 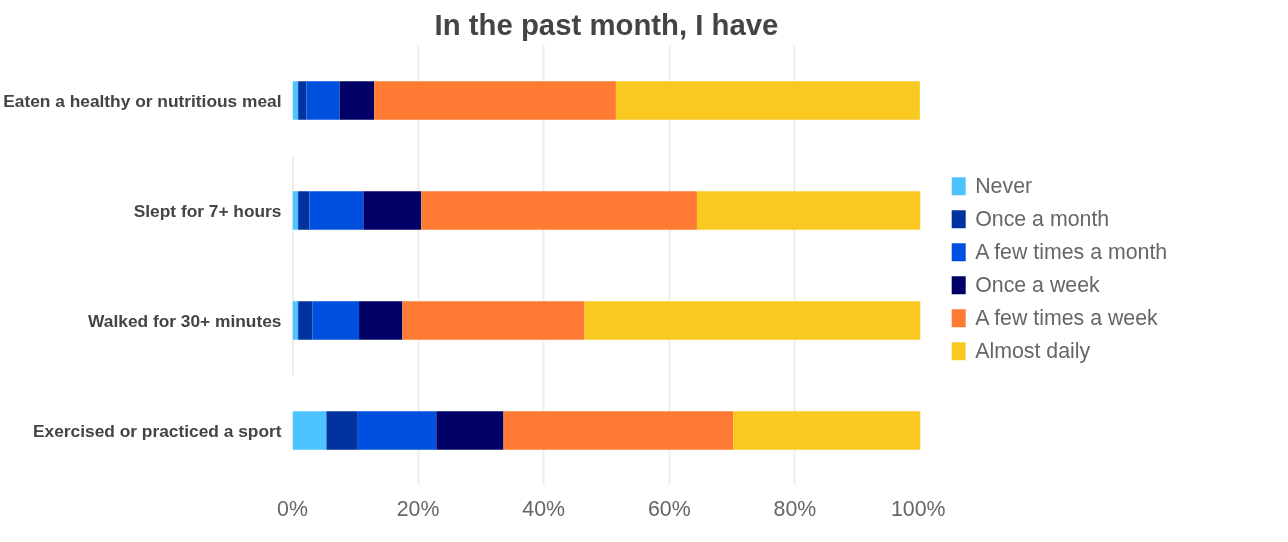 What do you see at coordinates (1038, 285) in the screenshot?
I see `legend-label: Once a week` at bounding box center [1038, 285].